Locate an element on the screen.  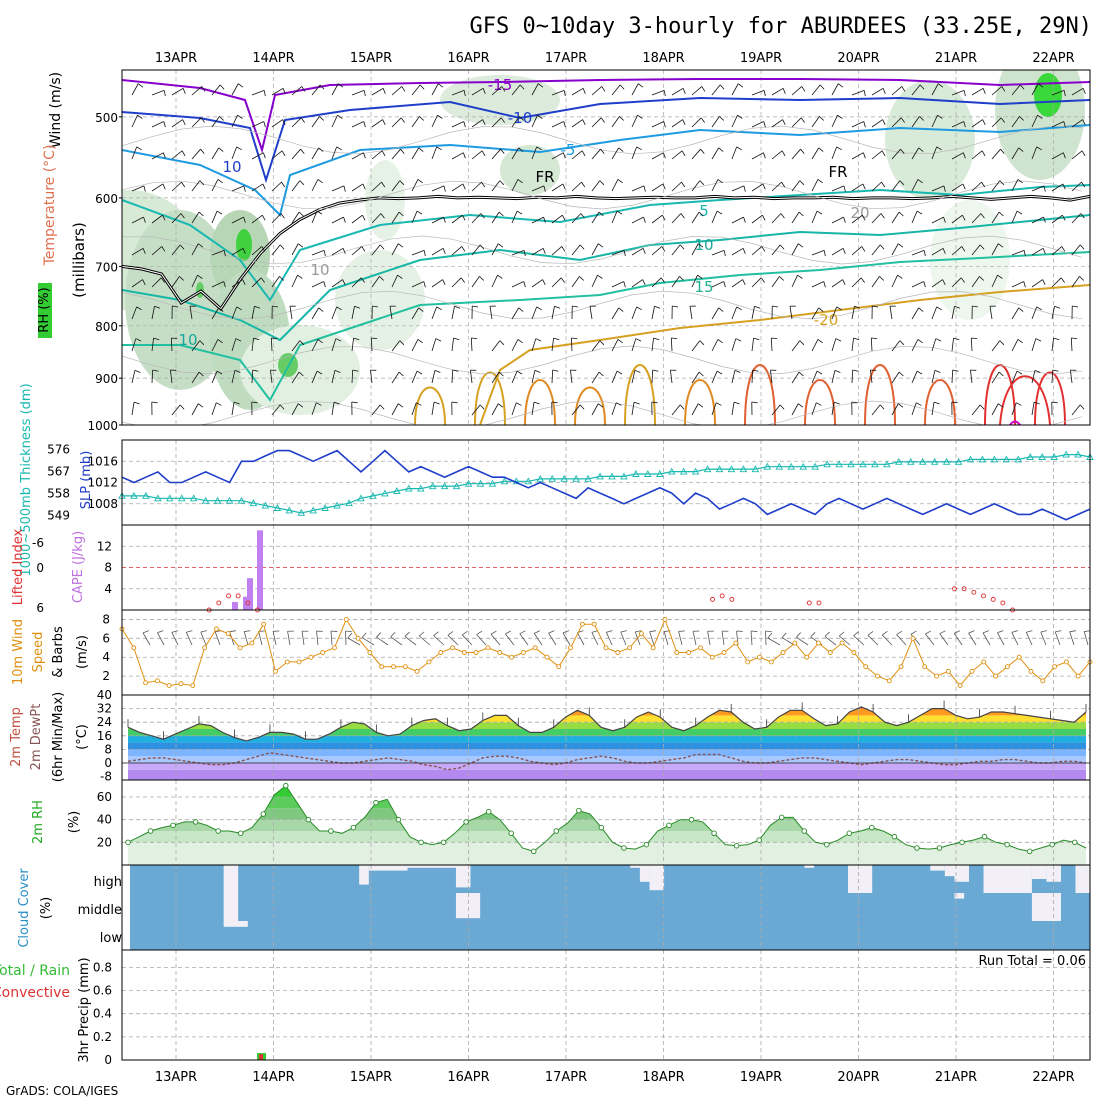
wind-barb-flag is located at coordinates (334, 631).